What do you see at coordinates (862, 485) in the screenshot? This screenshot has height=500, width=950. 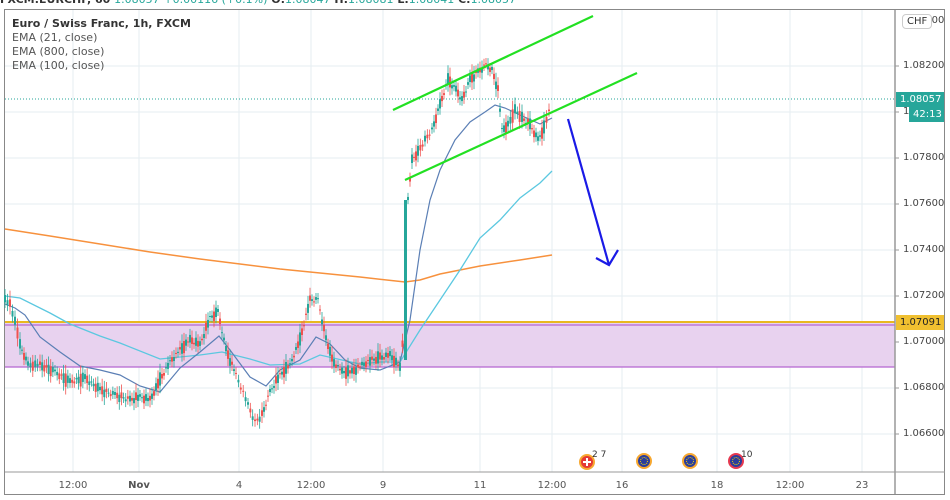 I see `x-tick: 23` at bounding box center [862, 485].